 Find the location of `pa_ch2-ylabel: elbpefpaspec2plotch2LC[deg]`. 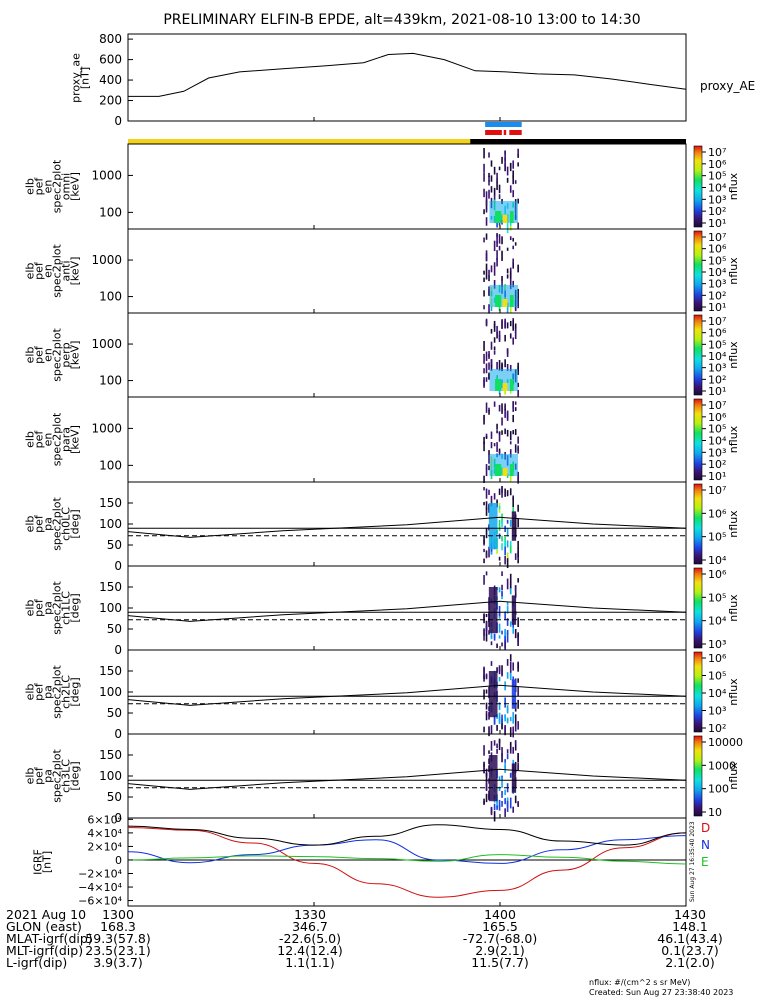

pa_ch2-ylabel: elbpefpaspec2plotch2LC[deg] is located at coordinates (53, 692).